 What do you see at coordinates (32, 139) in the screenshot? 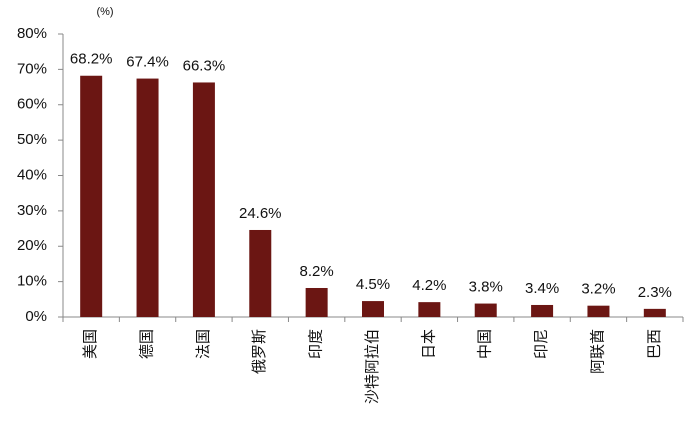
I see `y-tick-label: 50%` at bounding box center [32, 139].